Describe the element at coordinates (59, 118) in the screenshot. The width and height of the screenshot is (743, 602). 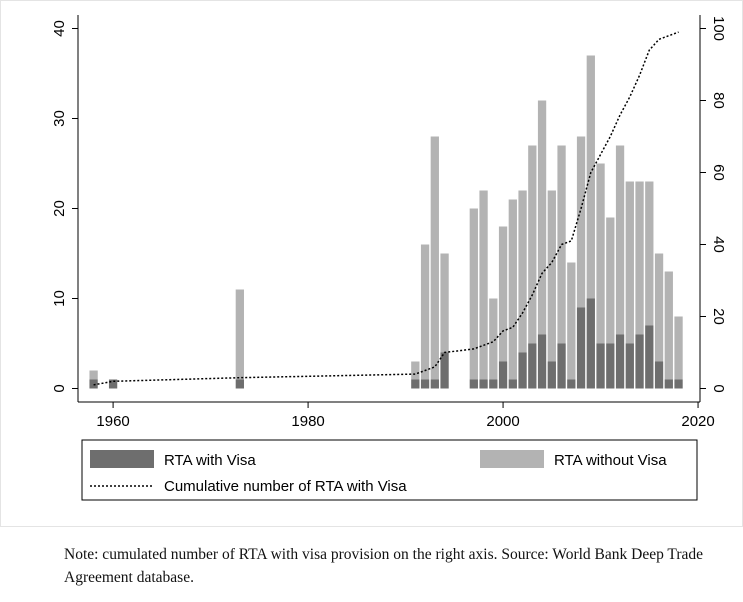
I see `y-tick-label: 30` at that location.